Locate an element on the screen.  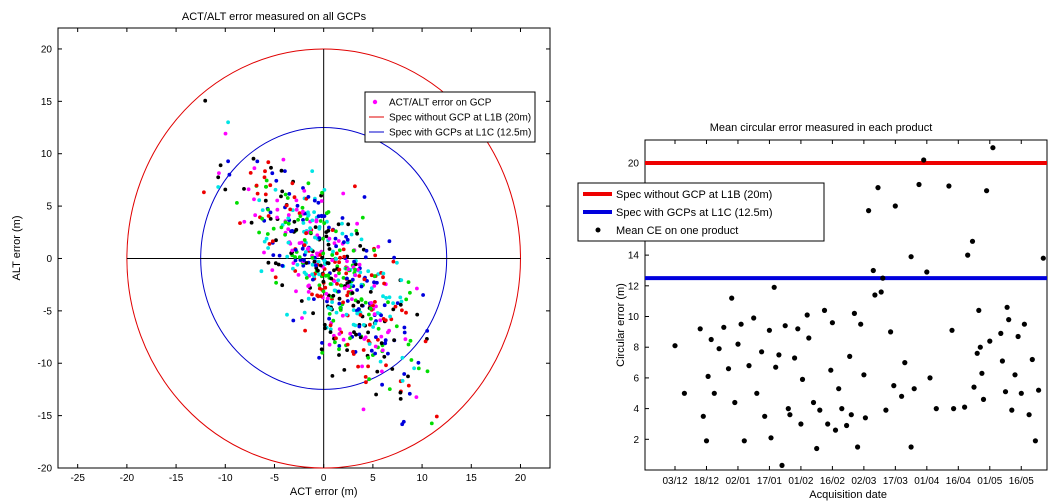
right-legend-label-l1b: Spec without GCP at L1B (20m) is located at coordinates (694, 195).